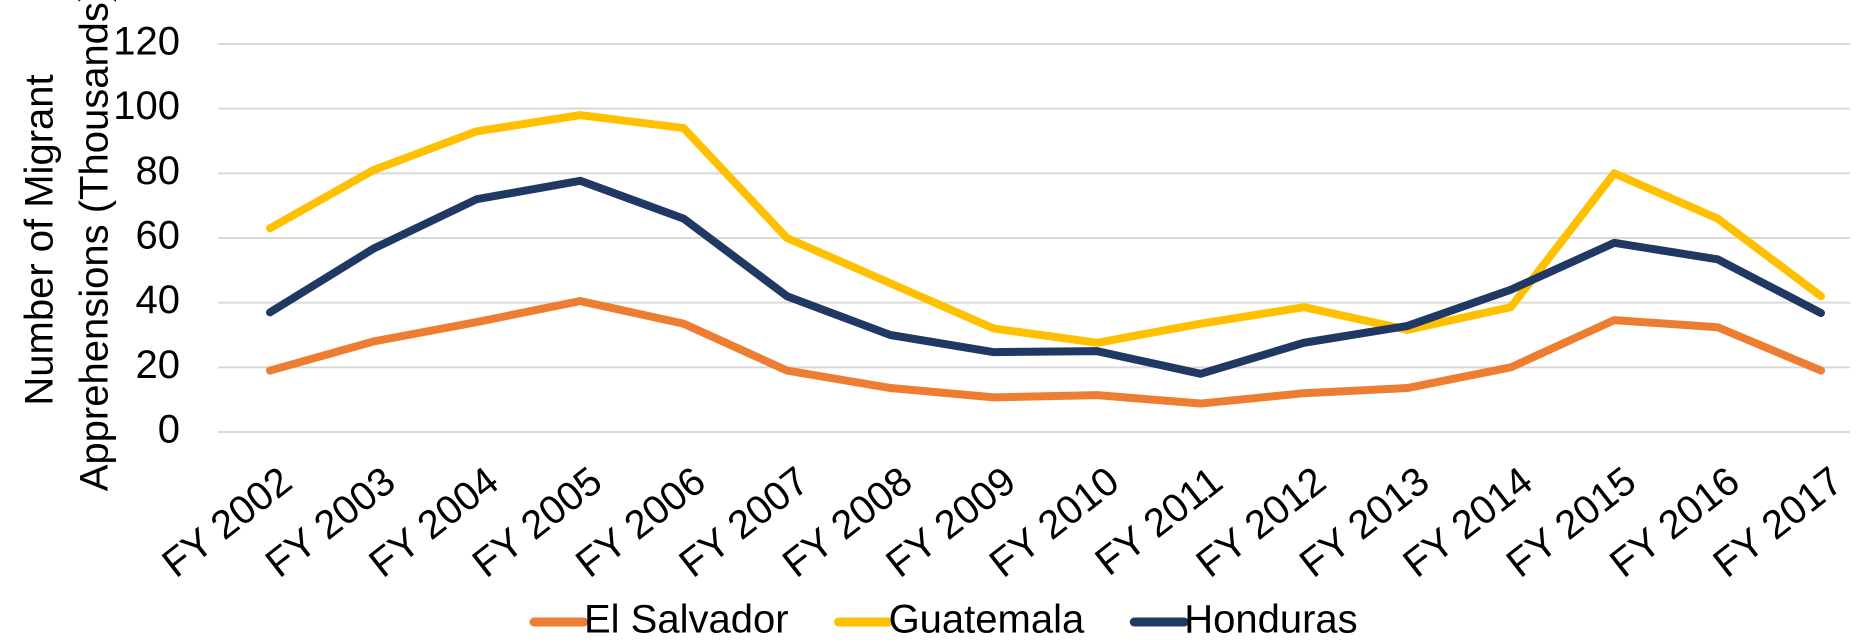 This screenshot has width=1866, height=644. I want to click on y-tick-label: 120, so click(146, 42).